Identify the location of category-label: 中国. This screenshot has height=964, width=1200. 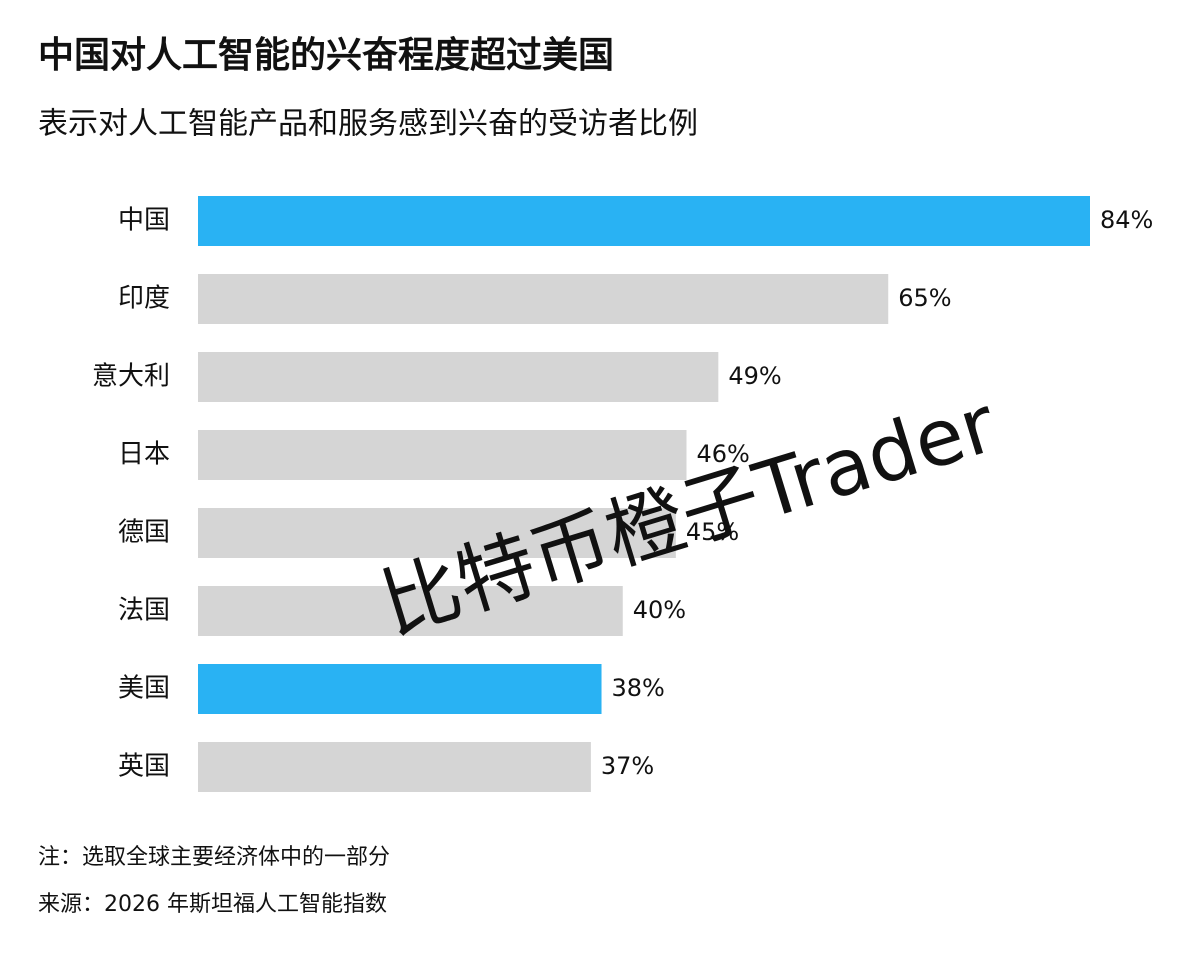
(144, 221).